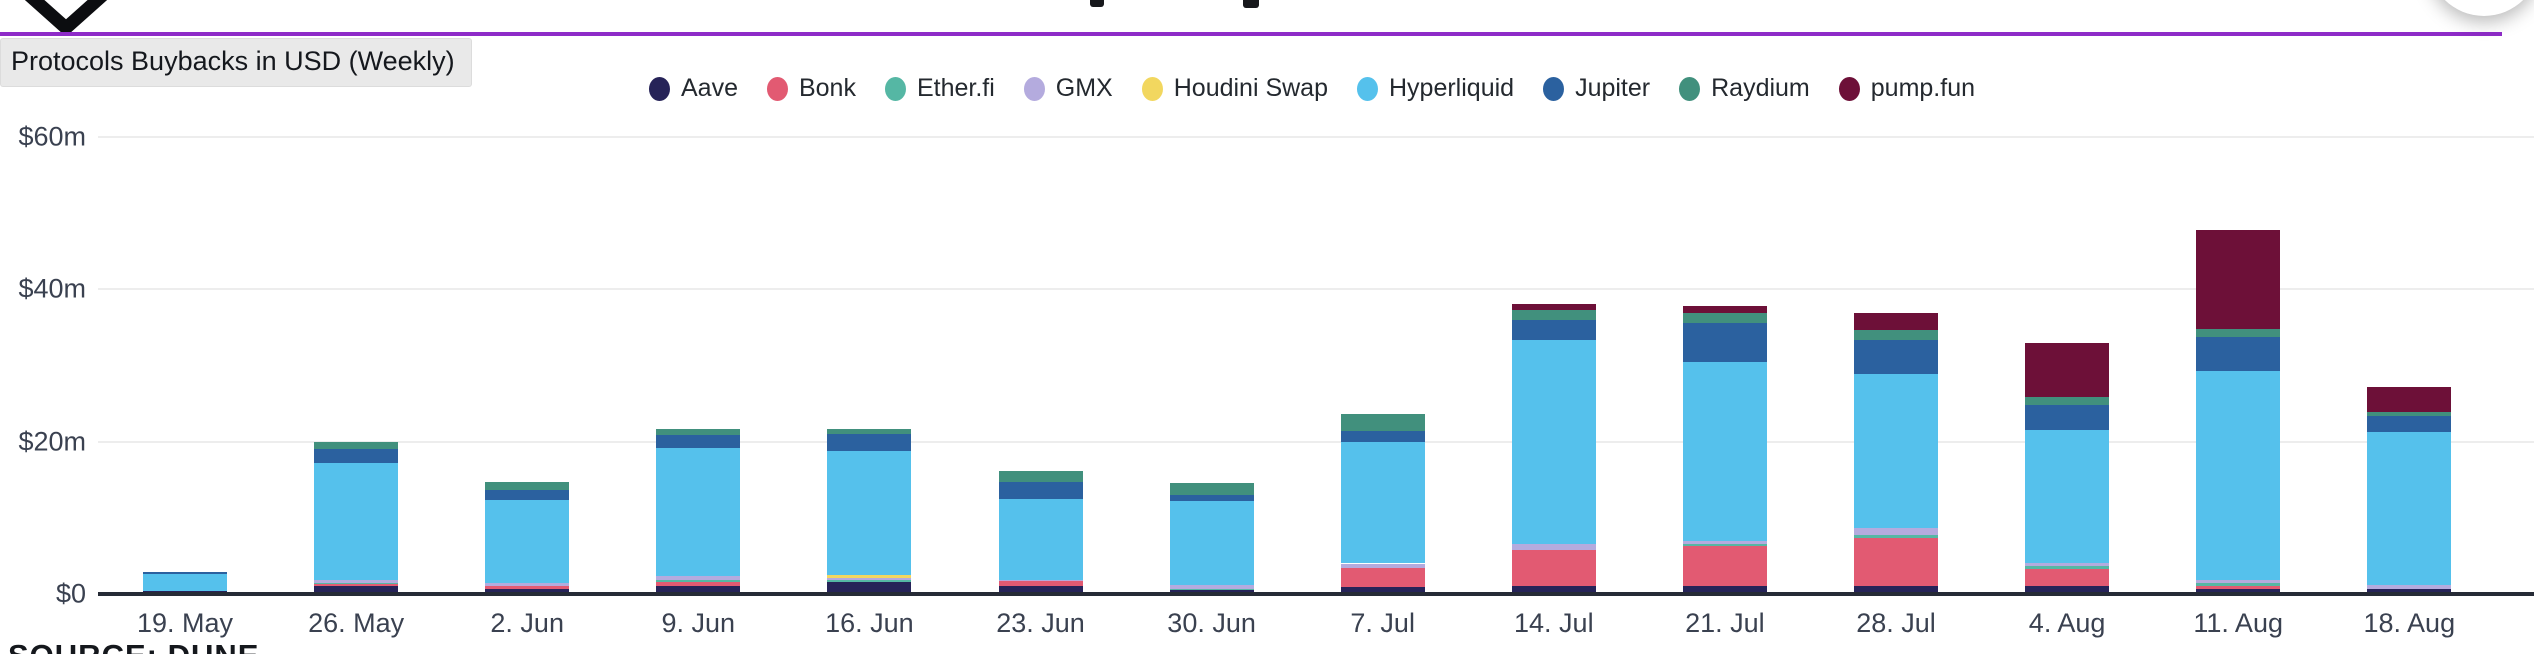 The width and height of the screenshot is (2534, 654). What do you see at coordinates (2067, 623) in the screenshot?
I see `x-axis-tick: 4. Aug` at bounding box center [2067, 623].